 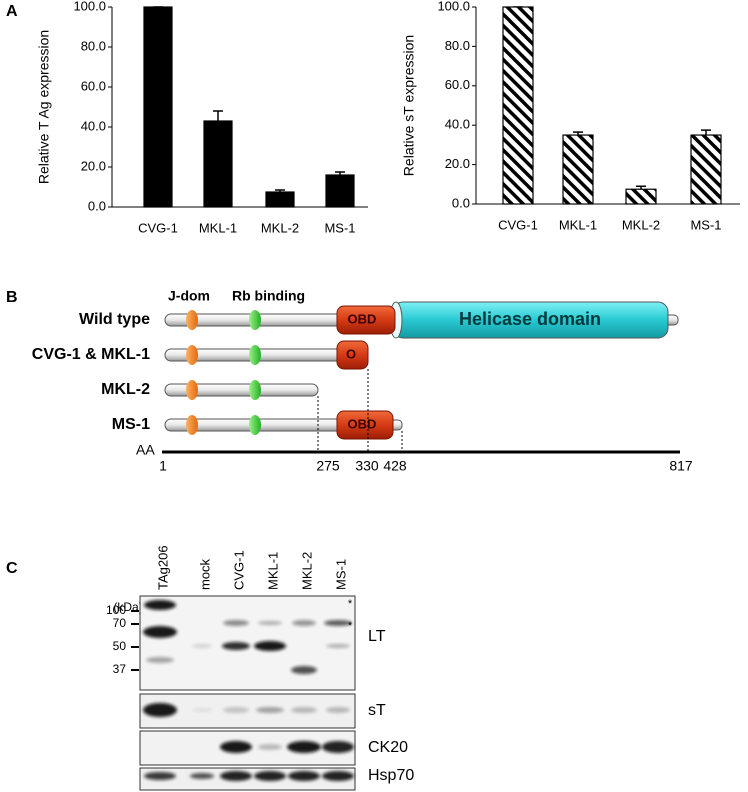 I want to click on aa-tick: 1, so click(x=163, y=466).